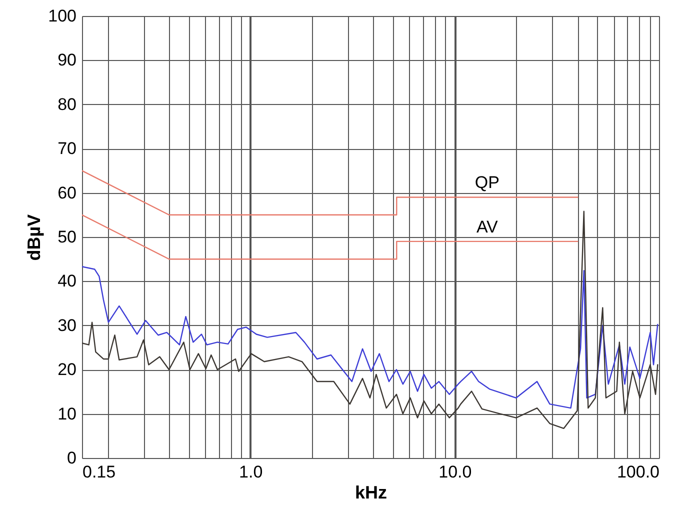 Image resolution: width=700 pixels, height=523 pixels. I want to click on x-tick-label: 0.15, so click(99, 472).